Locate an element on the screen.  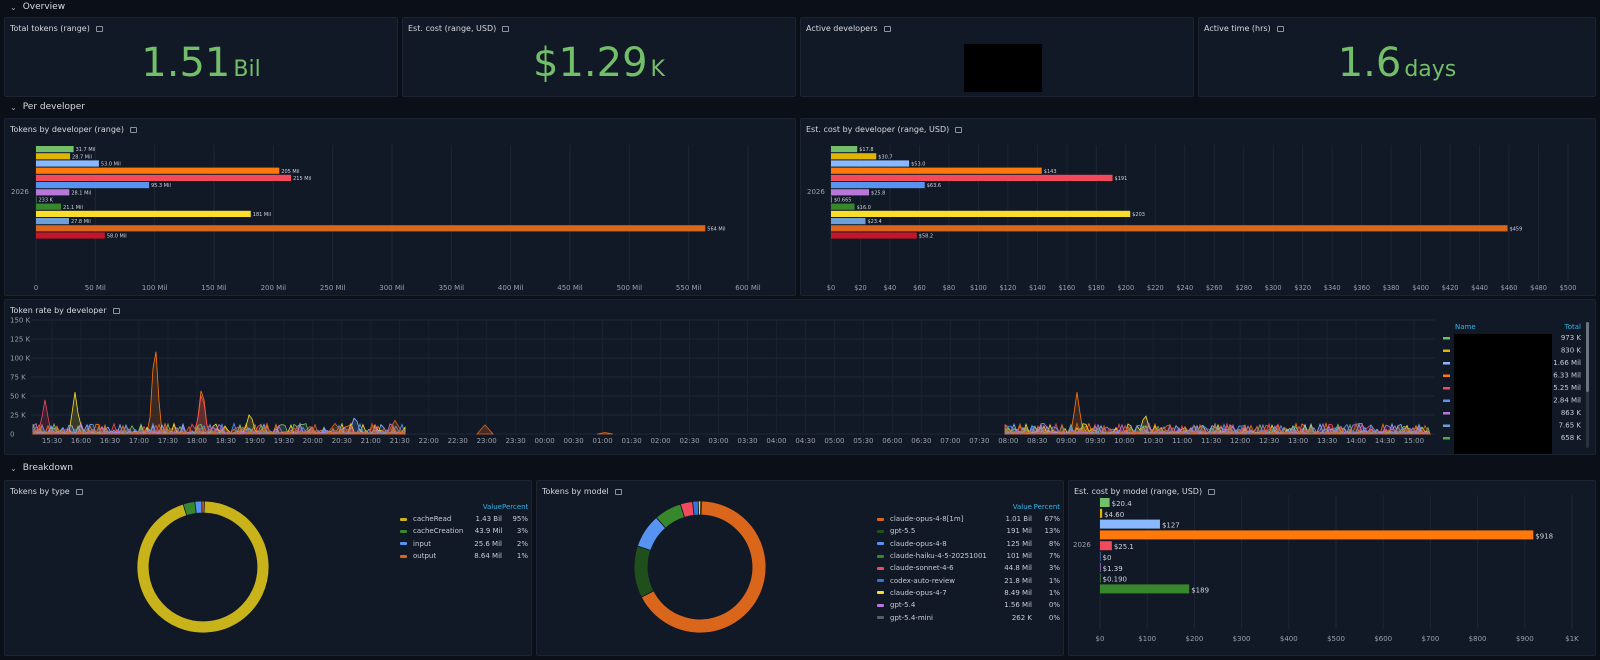
x-tick-label: $500 is located at coordinates (1568, 288).